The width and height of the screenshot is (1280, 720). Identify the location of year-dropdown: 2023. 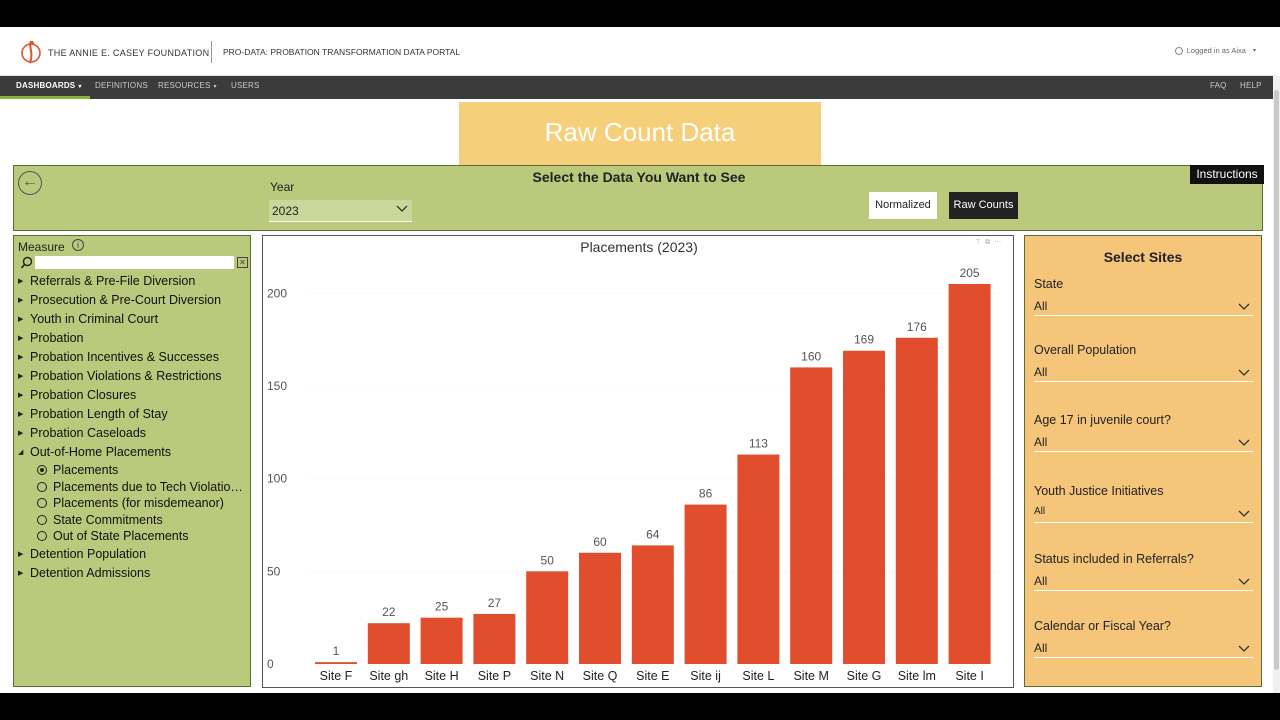
(340, 211).